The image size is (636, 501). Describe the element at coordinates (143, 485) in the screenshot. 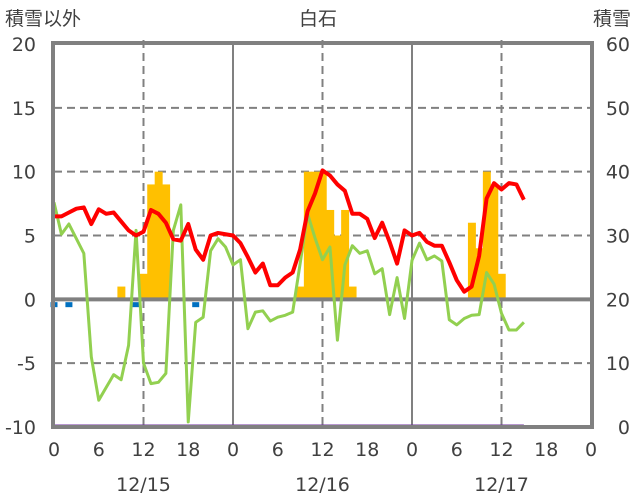

I see `date-label: 12/15` at that location.